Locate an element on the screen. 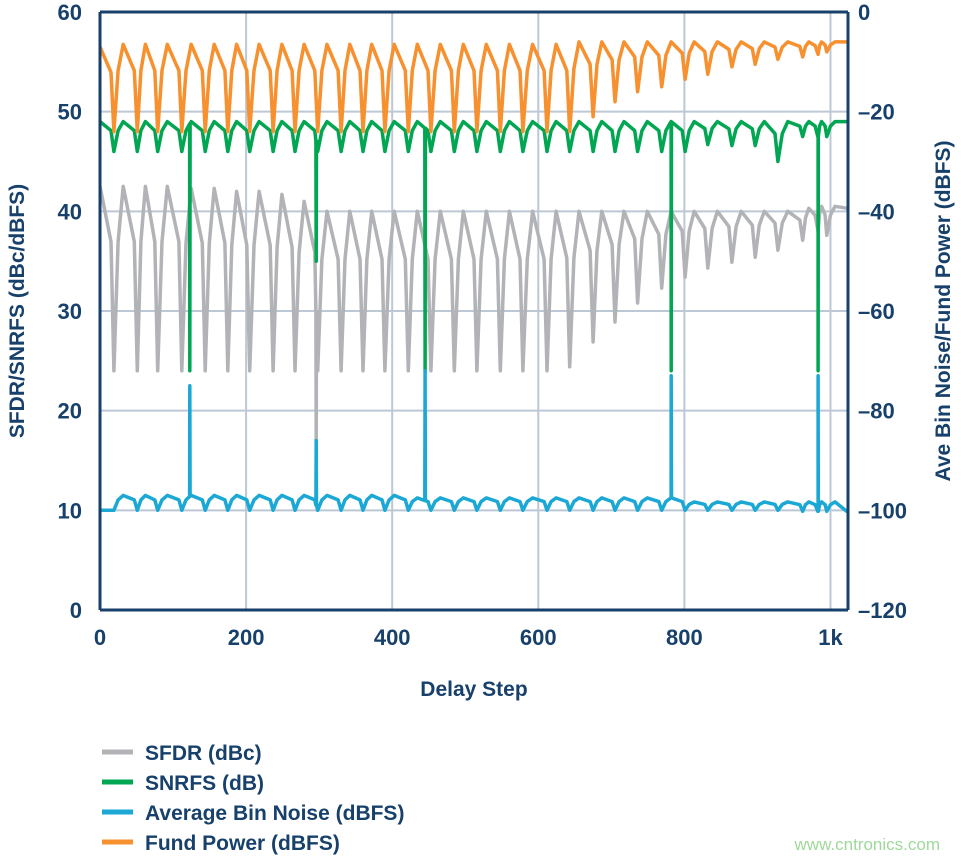  y-left-tick-label: 50 is located at coordinates (70, 112).